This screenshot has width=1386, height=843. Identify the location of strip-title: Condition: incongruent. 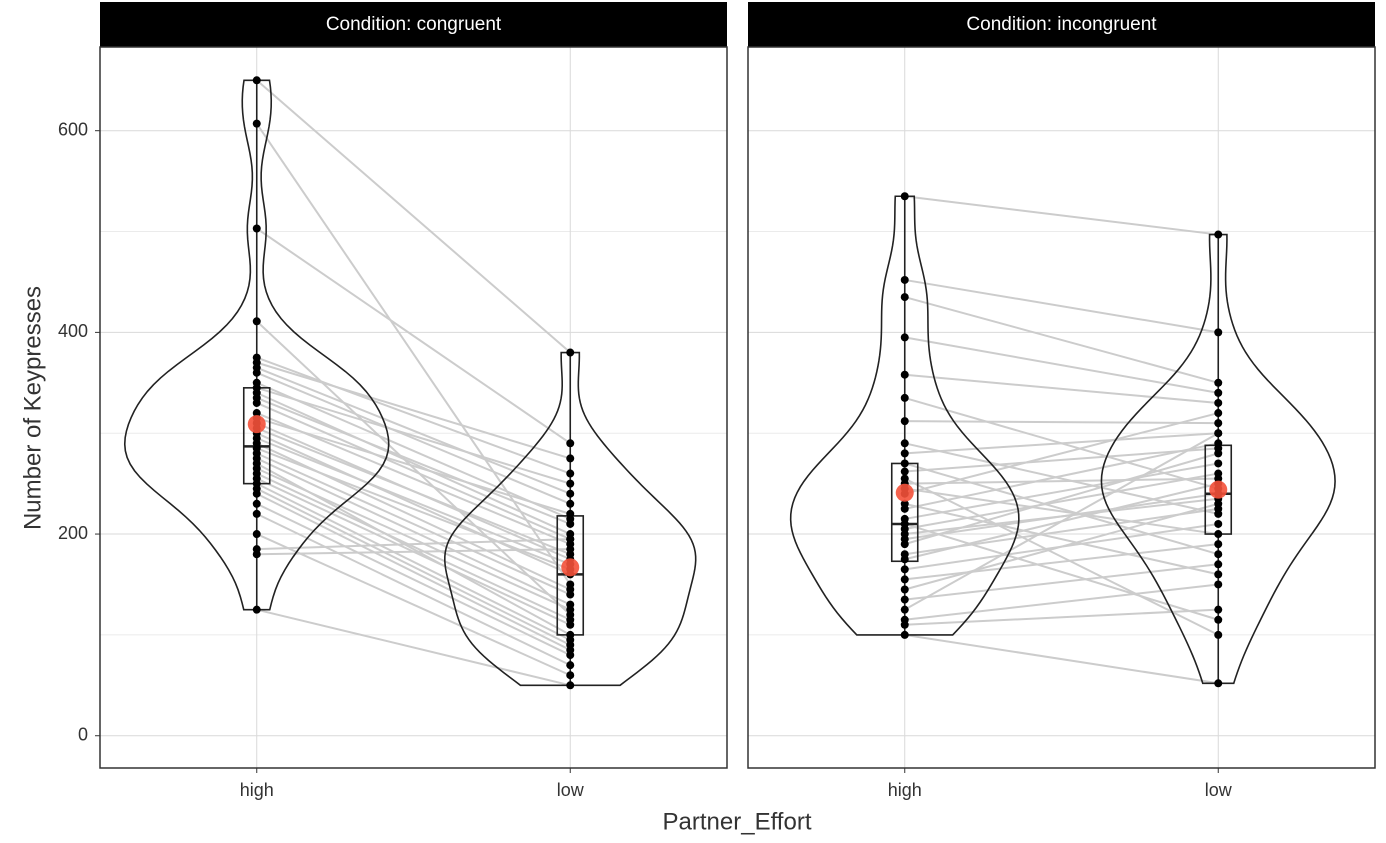
(1061, 24).